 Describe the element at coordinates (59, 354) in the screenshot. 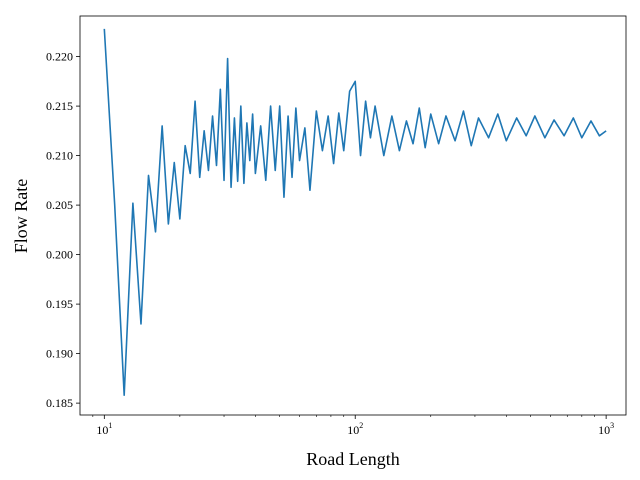

I see `y-tick-label: 0.190` at that location.